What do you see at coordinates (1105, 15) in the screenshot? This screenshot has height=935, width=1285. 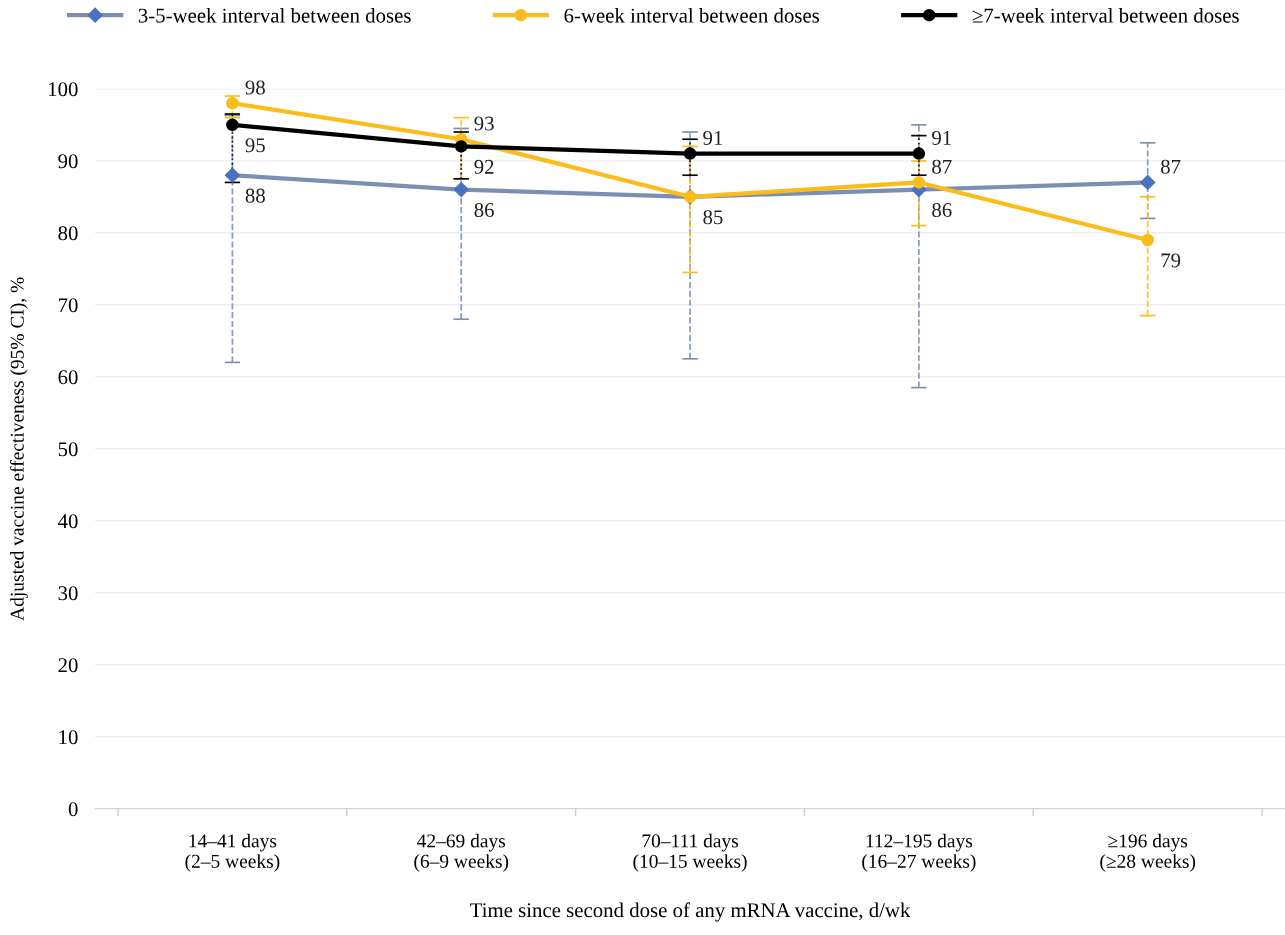 I see `legend-label: ≥7-week interval between doses` at bounding box center [1105, 15].